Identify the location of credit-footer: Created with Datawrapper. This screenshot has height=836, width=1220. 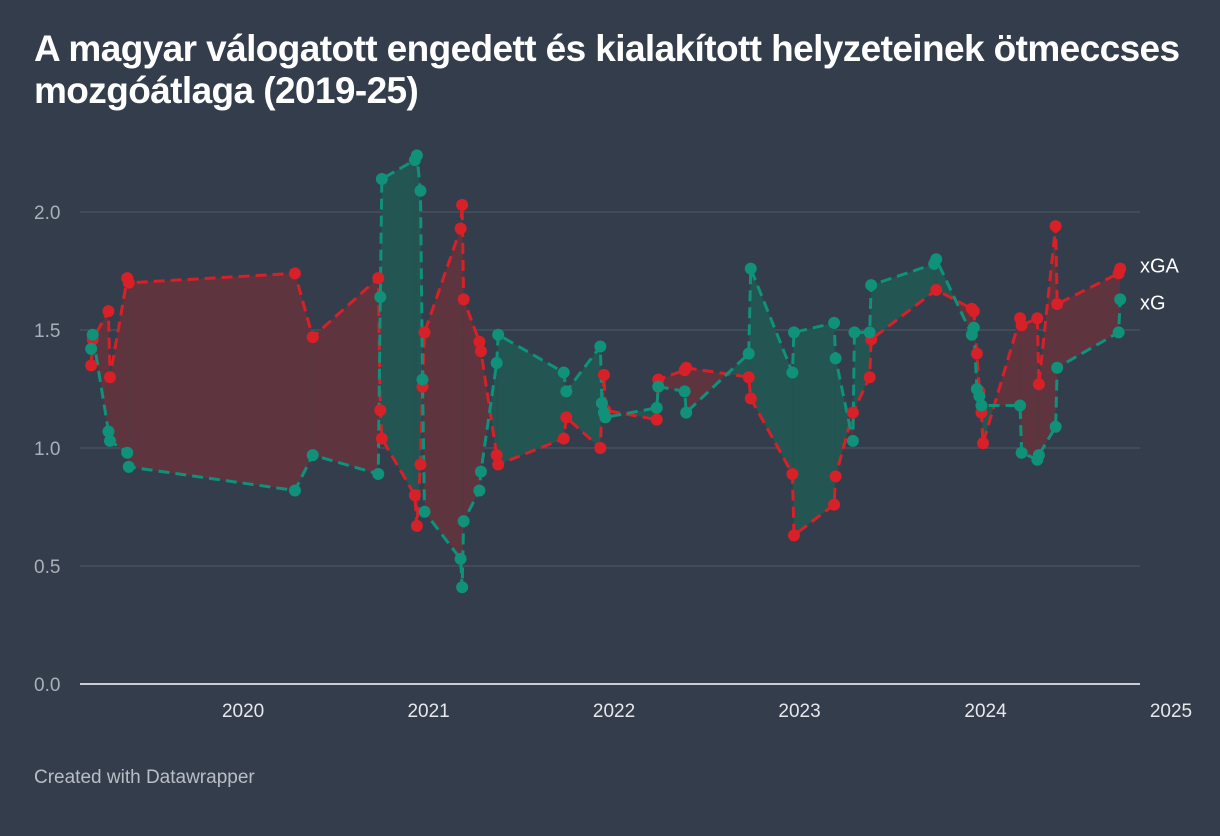
(144, 777).